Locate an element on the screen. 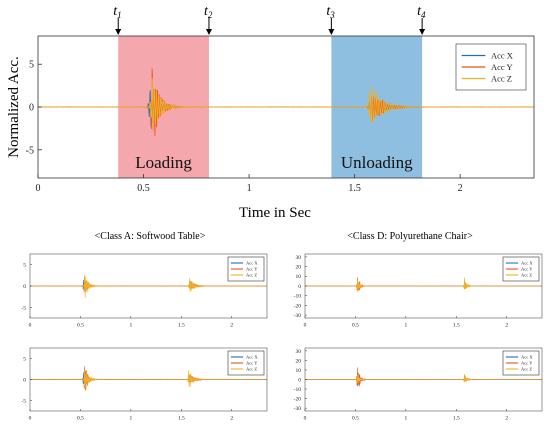  main-y-axis-label: Normalized Acc. is located at coordinates (14, 107).